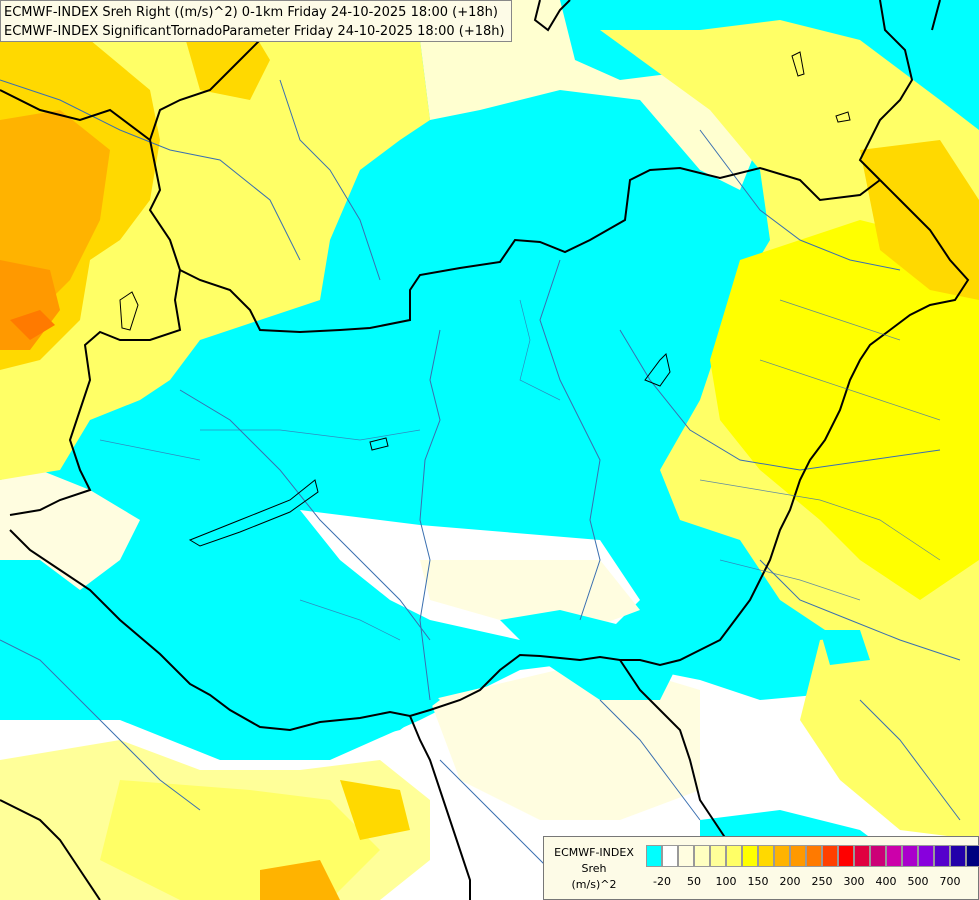 This screenshot has height=900, width=979. What do you see at coordinates (886, 881) in the screenshot?
I see `legend-tick-label: 400` at bounding box center [886, 881].